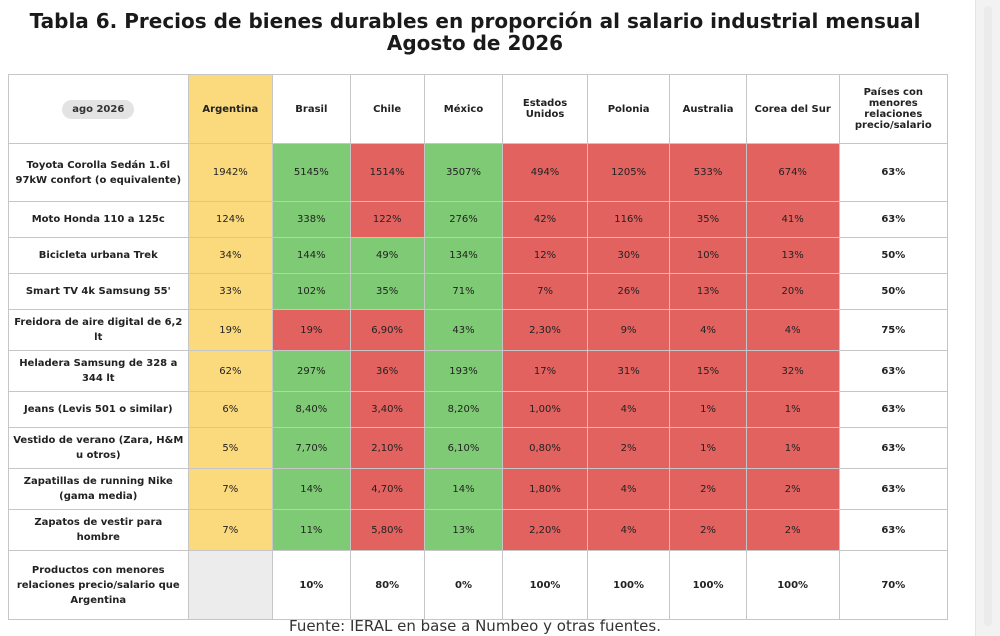  Describe the element at coordinates (893, 585) in the screenshot. I see `summary-percent-cell: 70%` at that location.